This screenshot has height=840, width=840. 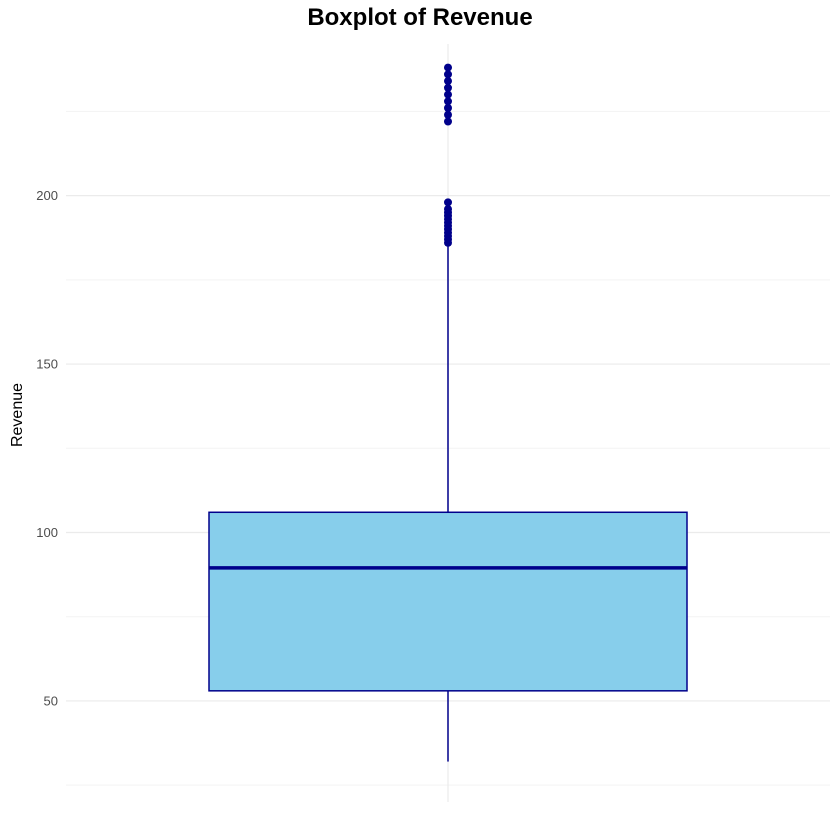 I want to click on y-tick-label: 200, so click(x=47, y=195).